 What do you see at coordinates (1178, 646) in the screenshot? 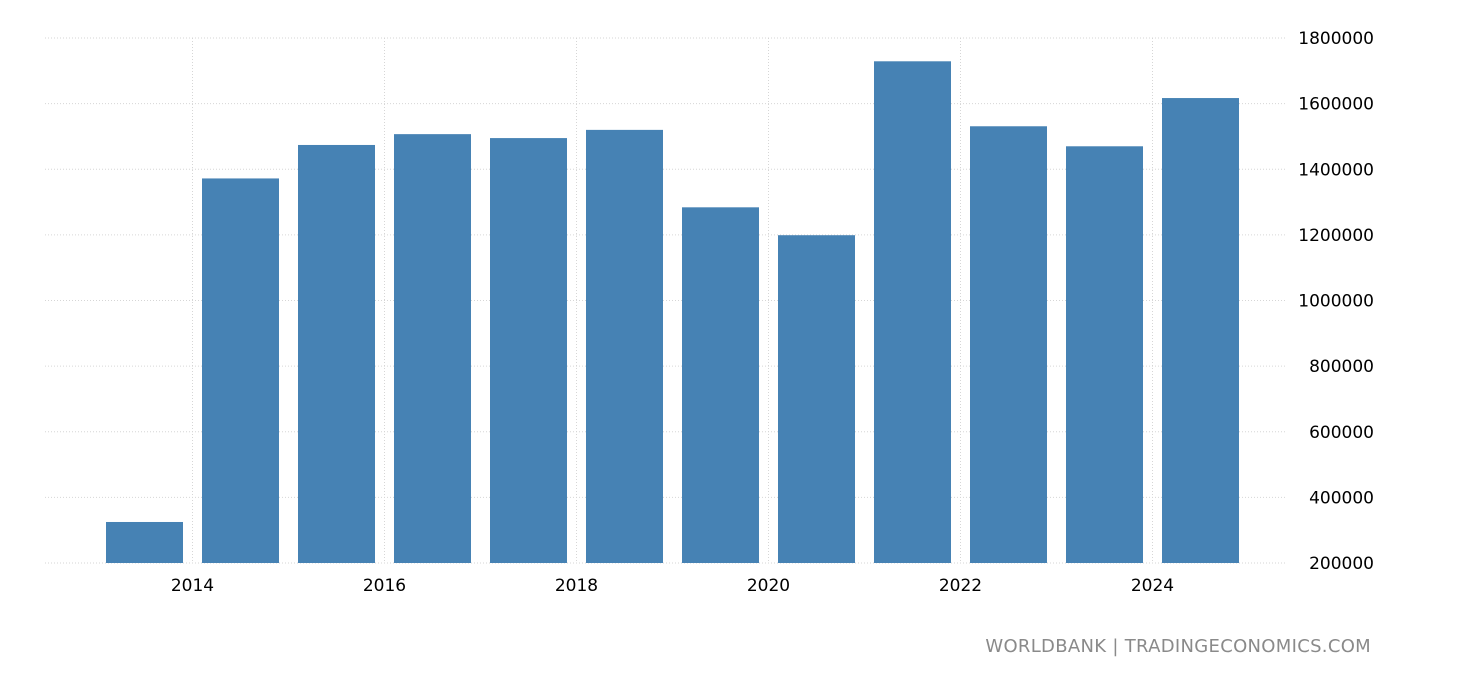
I see `source-label: WORLDBANK | TRADINGECONOMICS.COM` at bounding box center [1178, 646].